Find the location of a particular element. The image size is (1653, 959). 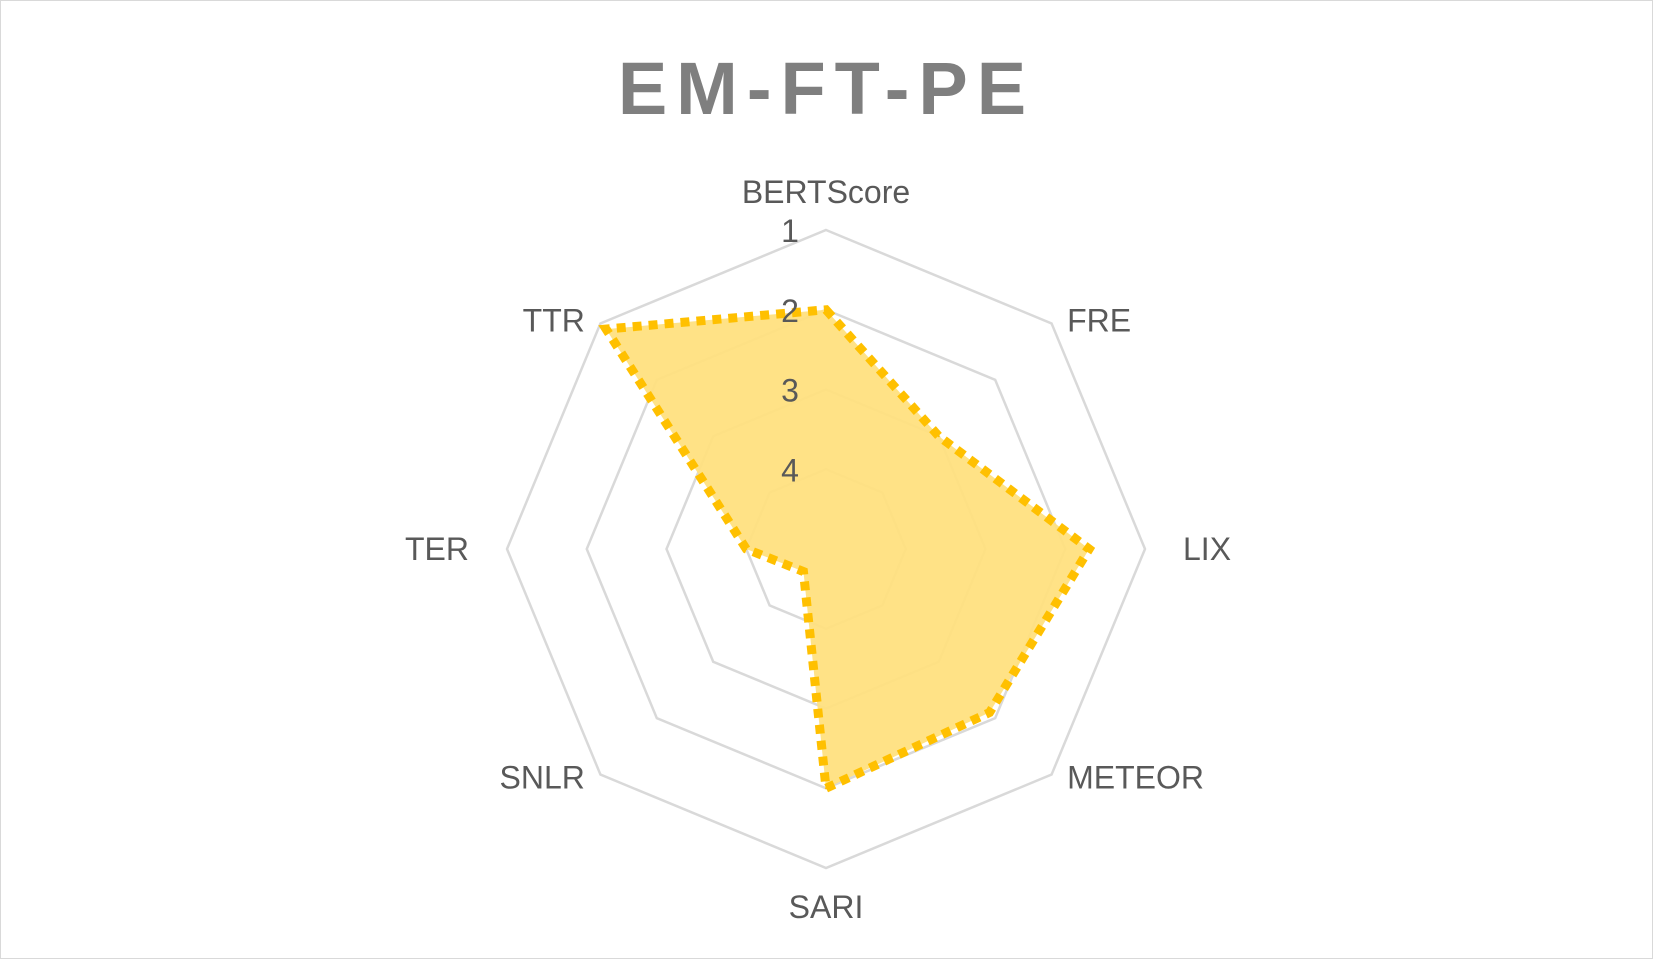

data-point-lix is located at coordinates (1089, 549).